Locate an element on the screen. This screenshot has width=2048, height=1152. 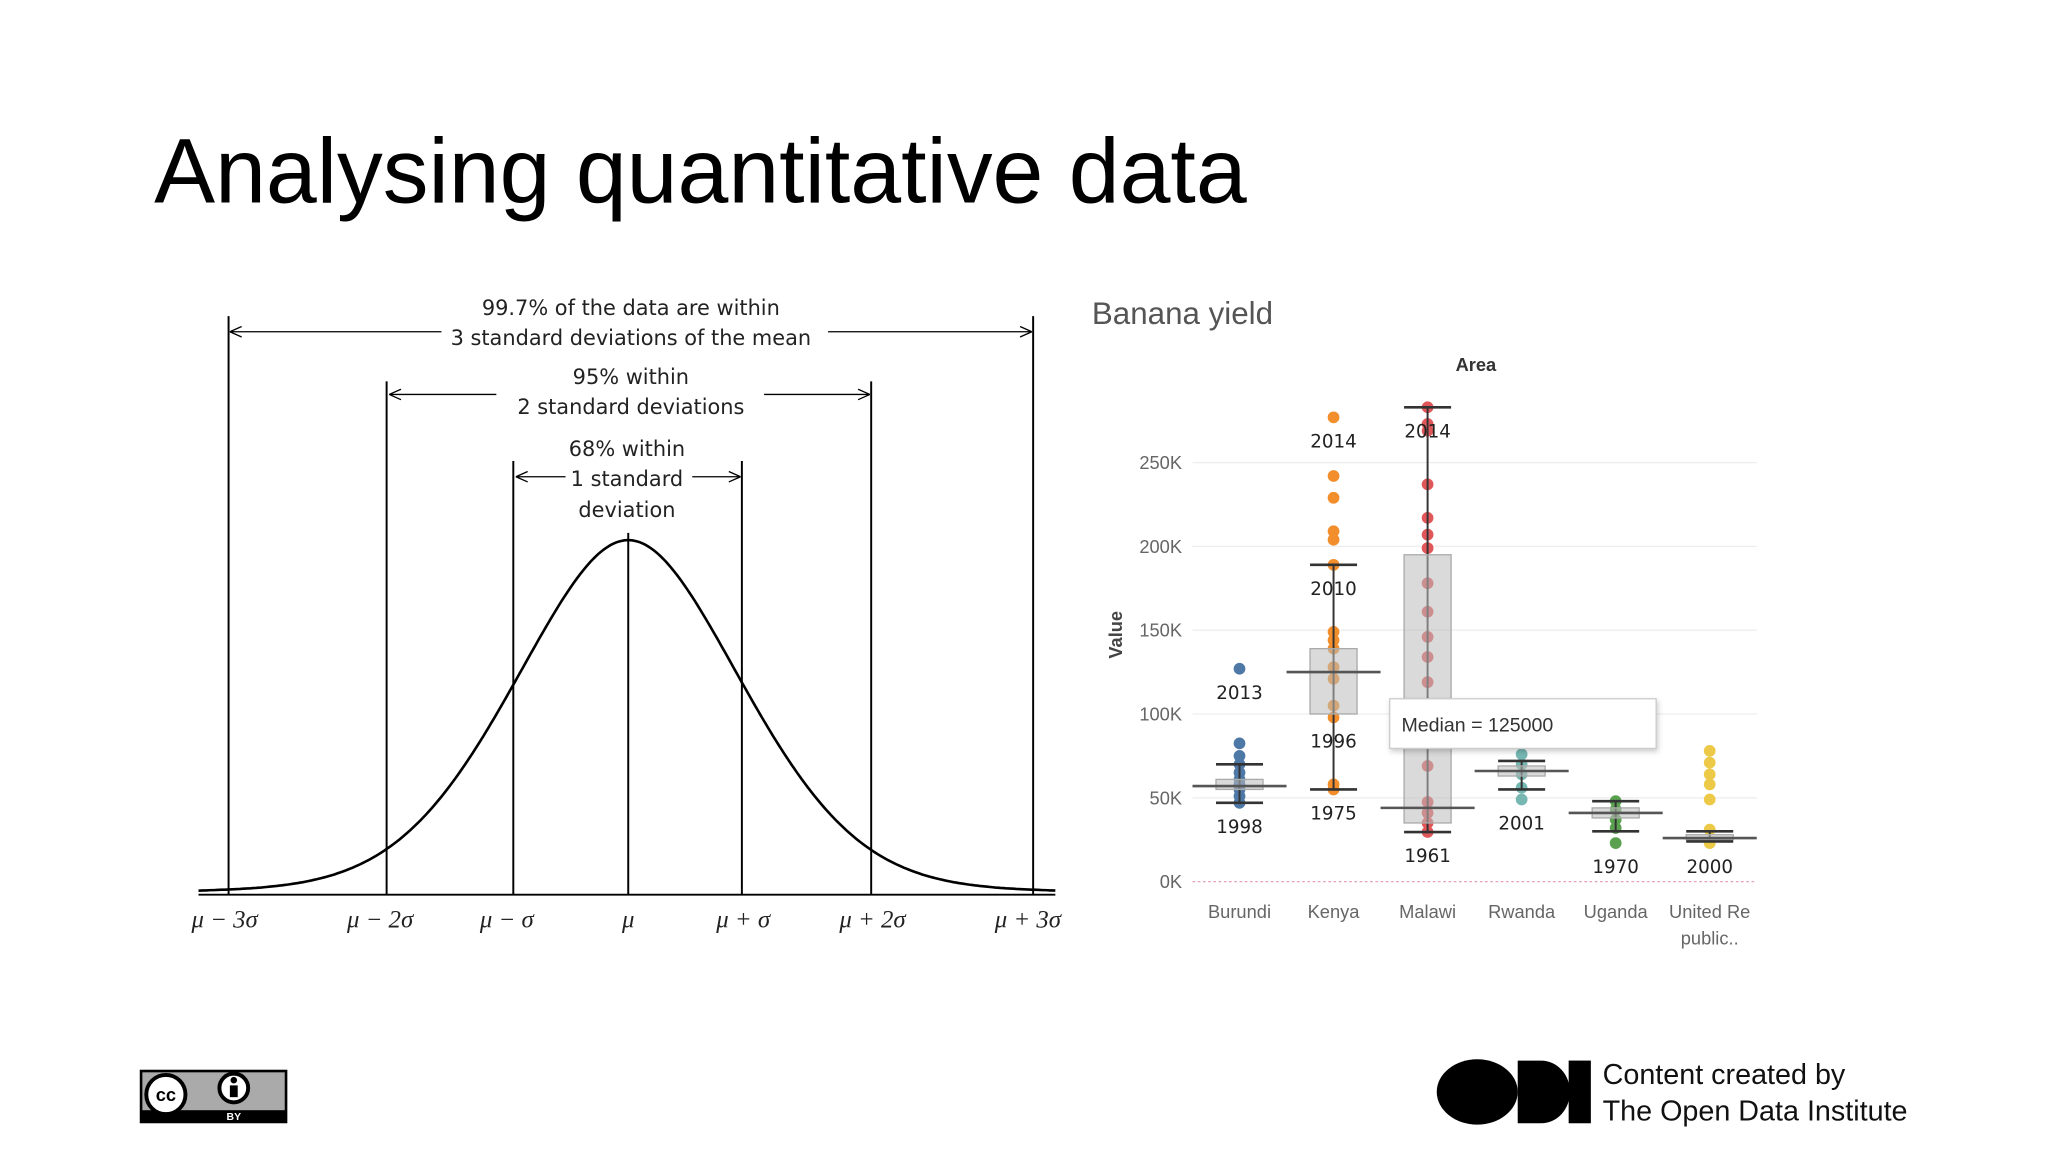
x-tick-label: Burundi is located at coordinates (1239, 912).